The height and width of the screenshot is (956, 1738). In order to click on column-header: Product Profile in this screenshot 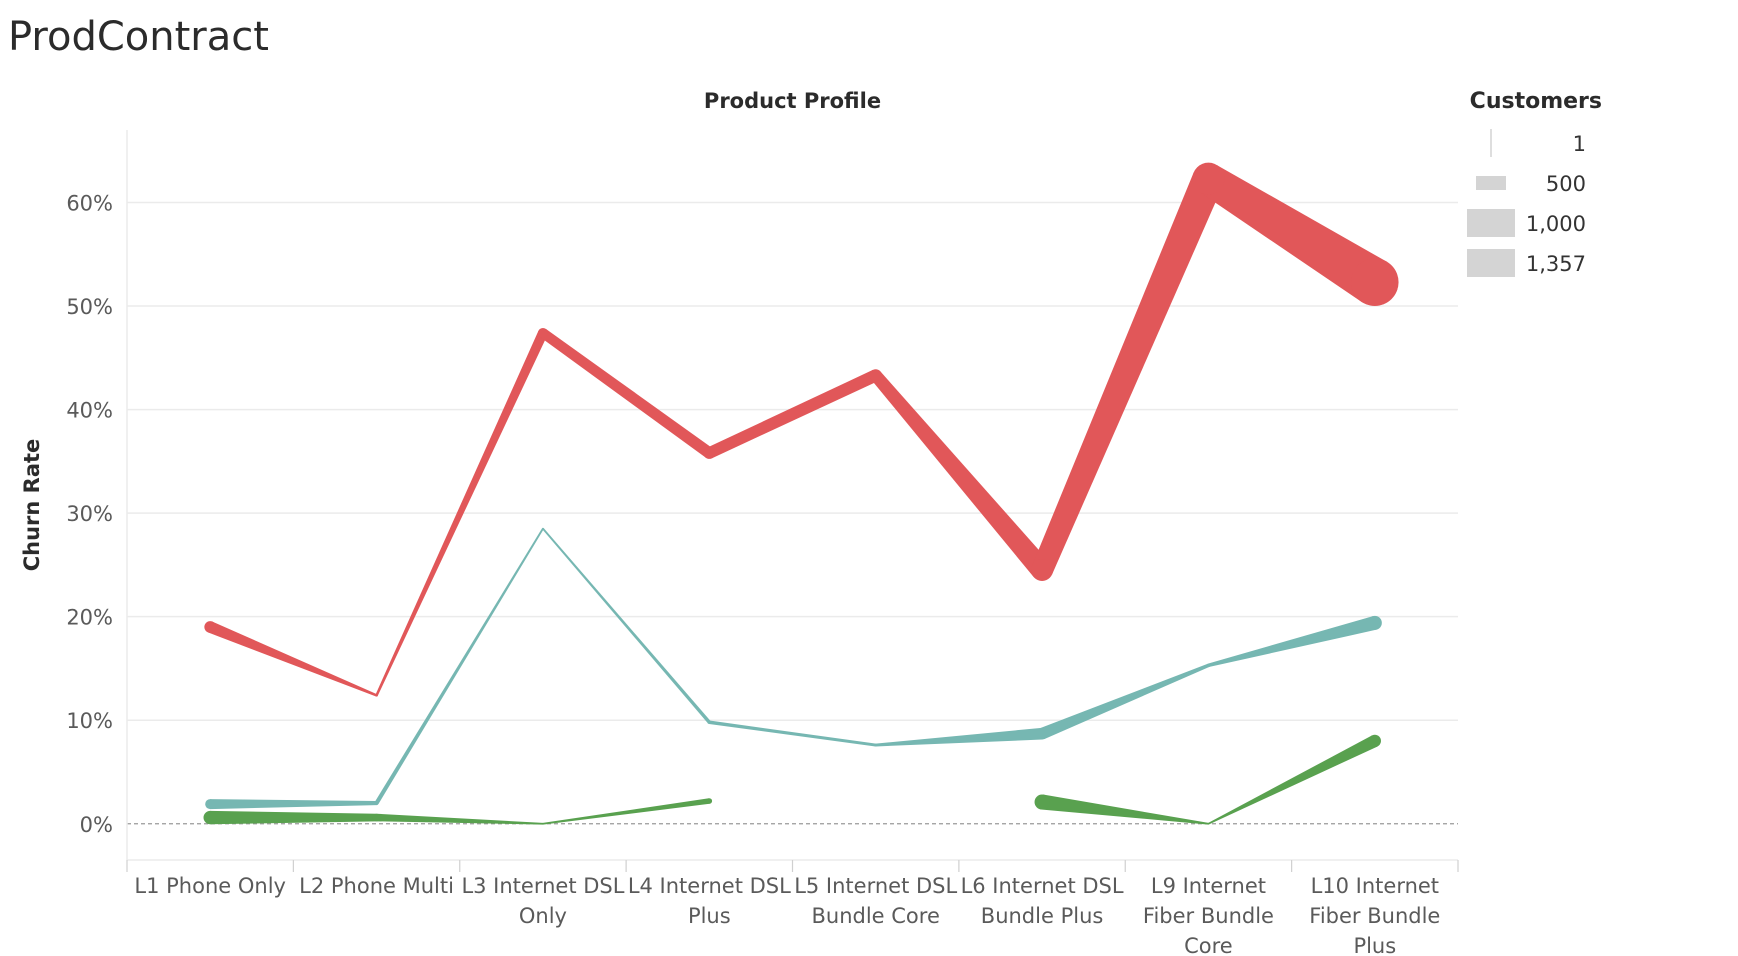, I will do `click(792, 101)`.